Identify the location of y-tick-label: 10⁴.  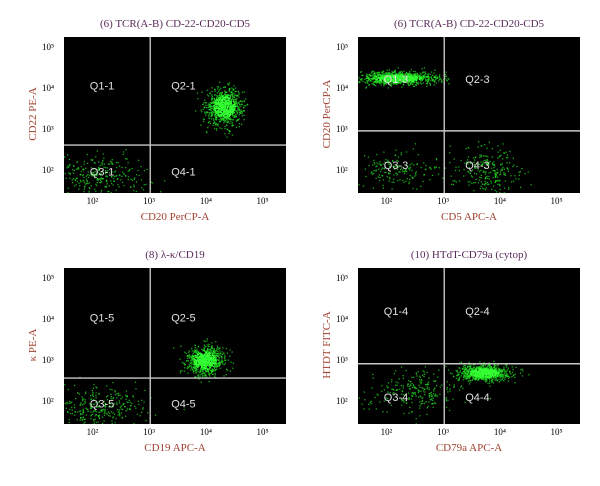
(342, 319).